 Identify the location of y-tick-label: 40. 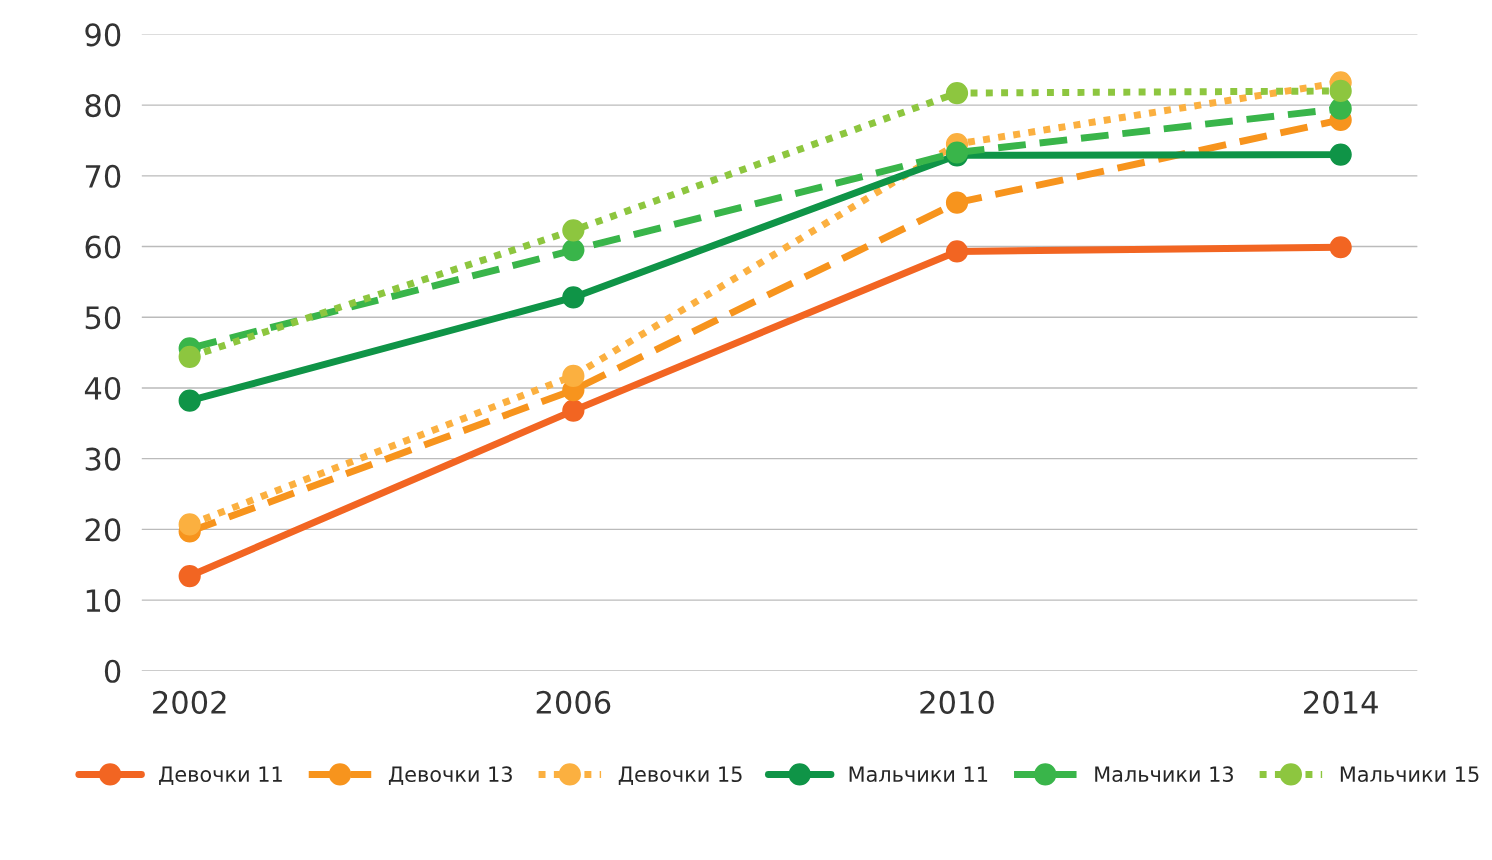
(102, 388).